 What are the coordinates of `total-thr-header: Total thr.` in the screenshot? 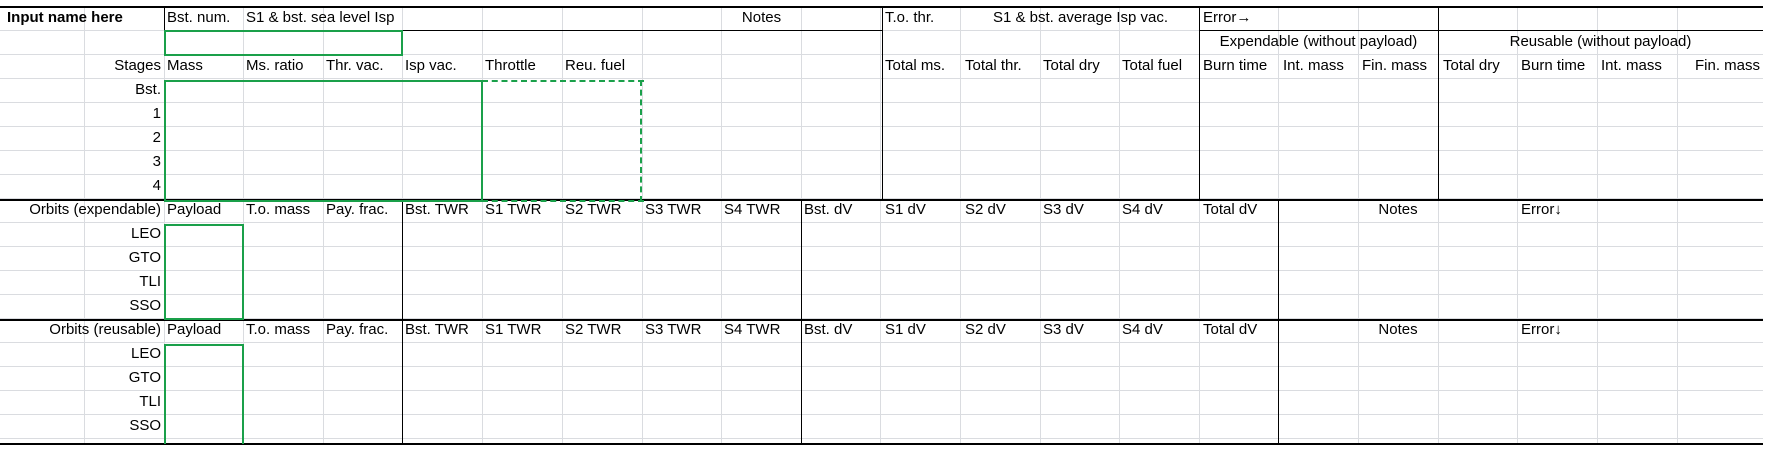 It's located at (993, 65).